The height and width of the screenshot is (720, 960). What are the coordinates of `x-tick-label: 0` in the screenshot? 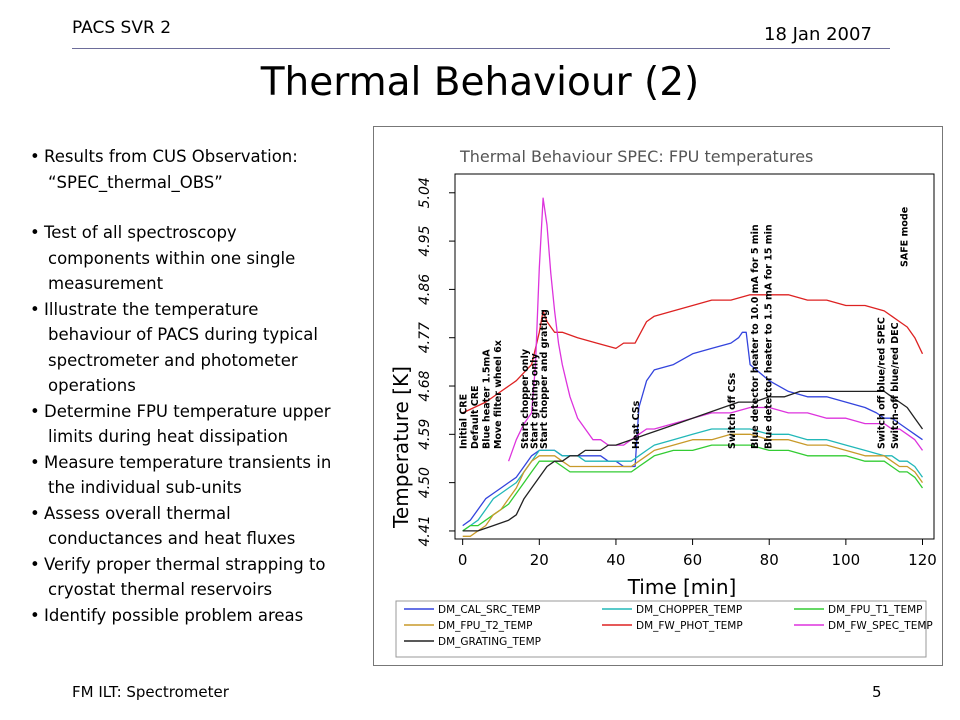 It's located at (463, 560).